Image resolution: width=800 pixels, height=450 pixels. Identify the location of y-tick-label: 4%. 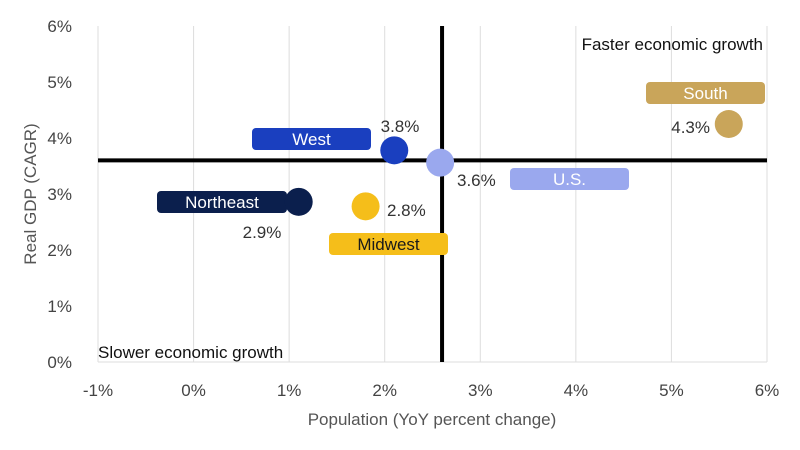
(59, 138).